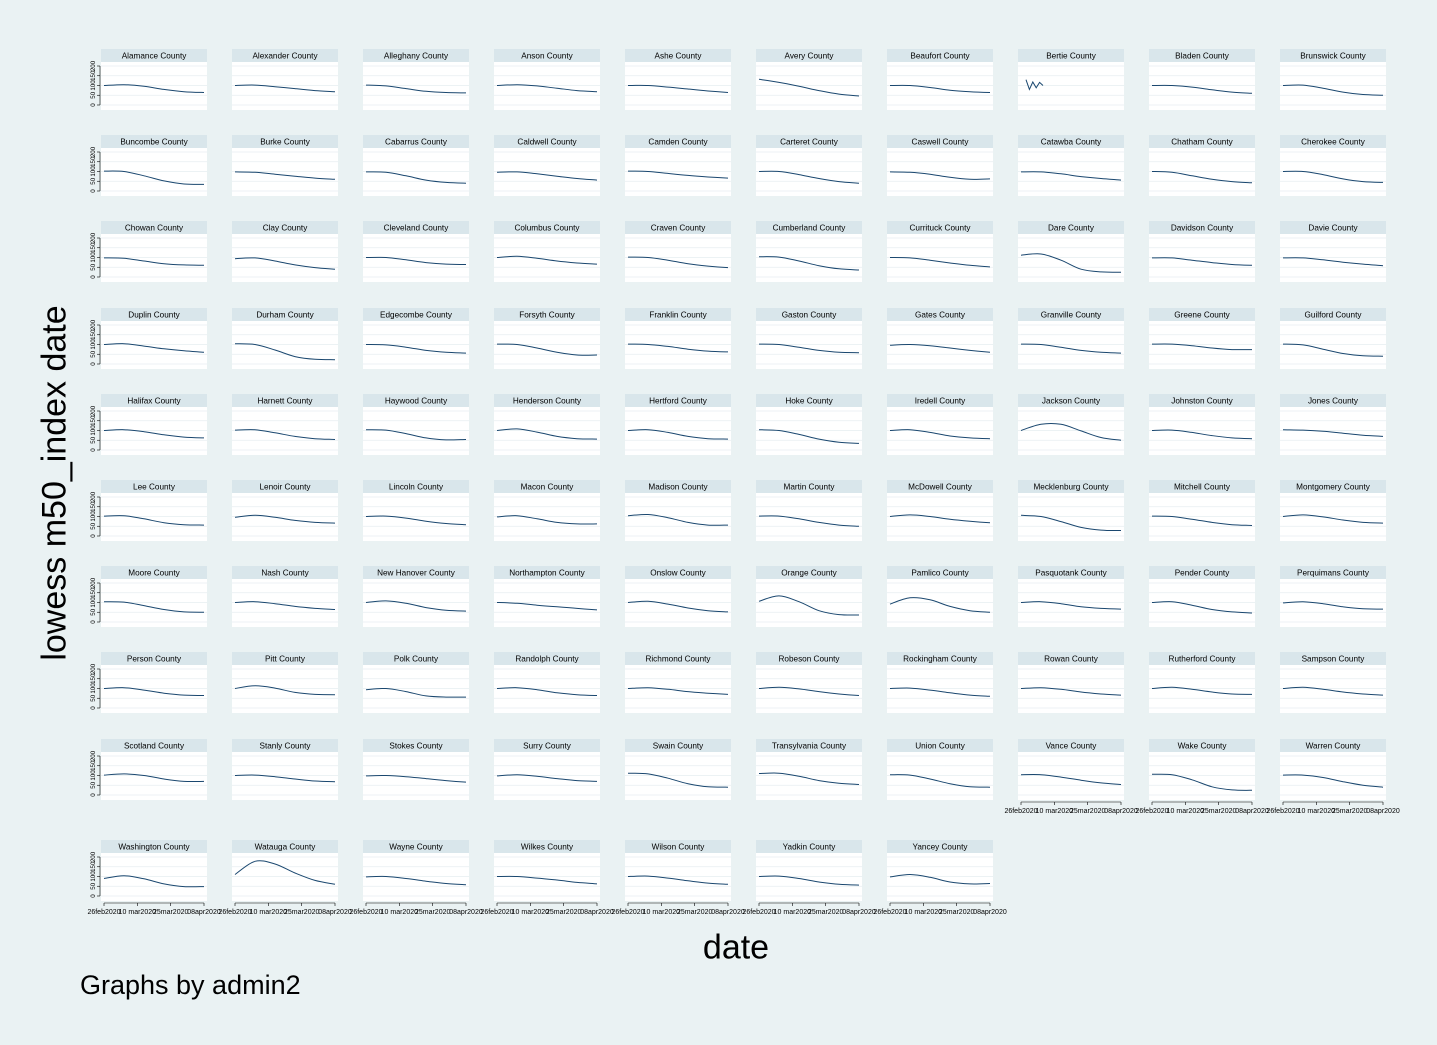 Image resolution: width=1437 pixels, height=1045 pixels. What do you see at coordinates (941, 142) in the screenshot?
I see `panel-title: Caswell County` at bounding box center [941, 142].